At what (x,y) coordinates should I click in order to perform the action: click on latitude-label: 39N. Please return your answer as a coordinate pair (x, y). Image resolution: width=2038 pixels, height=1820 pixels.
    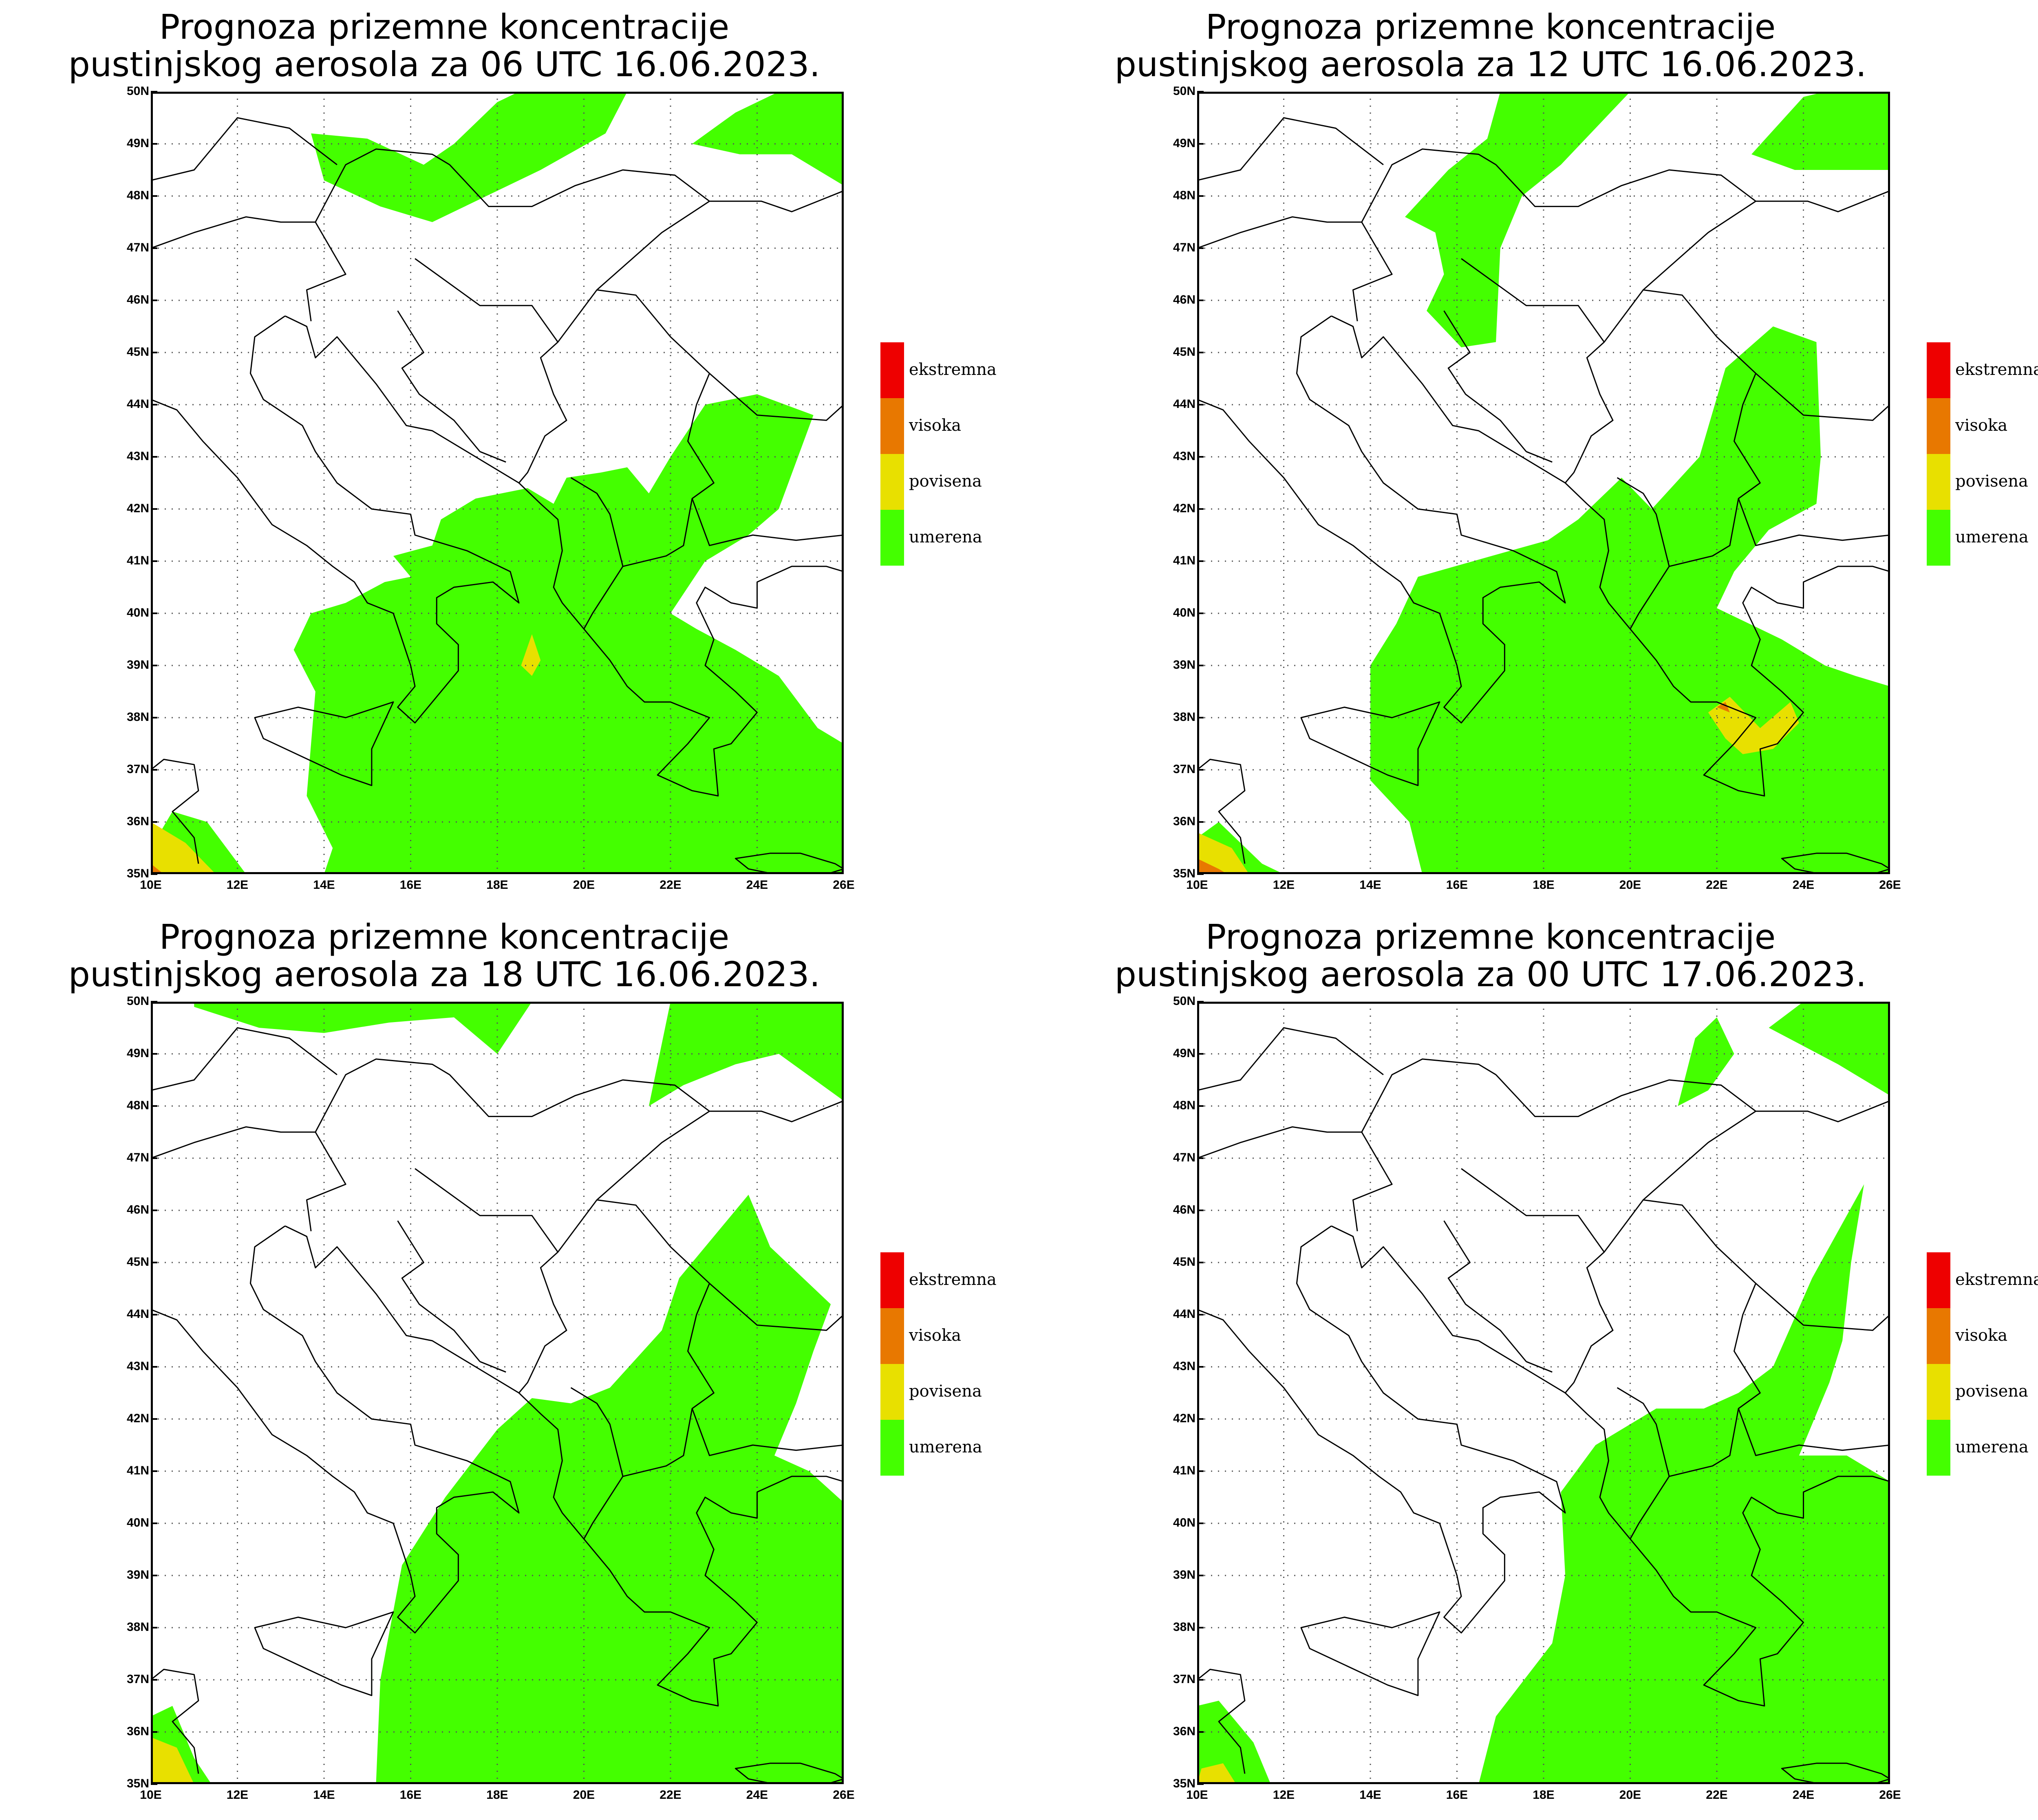
    Looking at the image, I should click on (1184, 665).